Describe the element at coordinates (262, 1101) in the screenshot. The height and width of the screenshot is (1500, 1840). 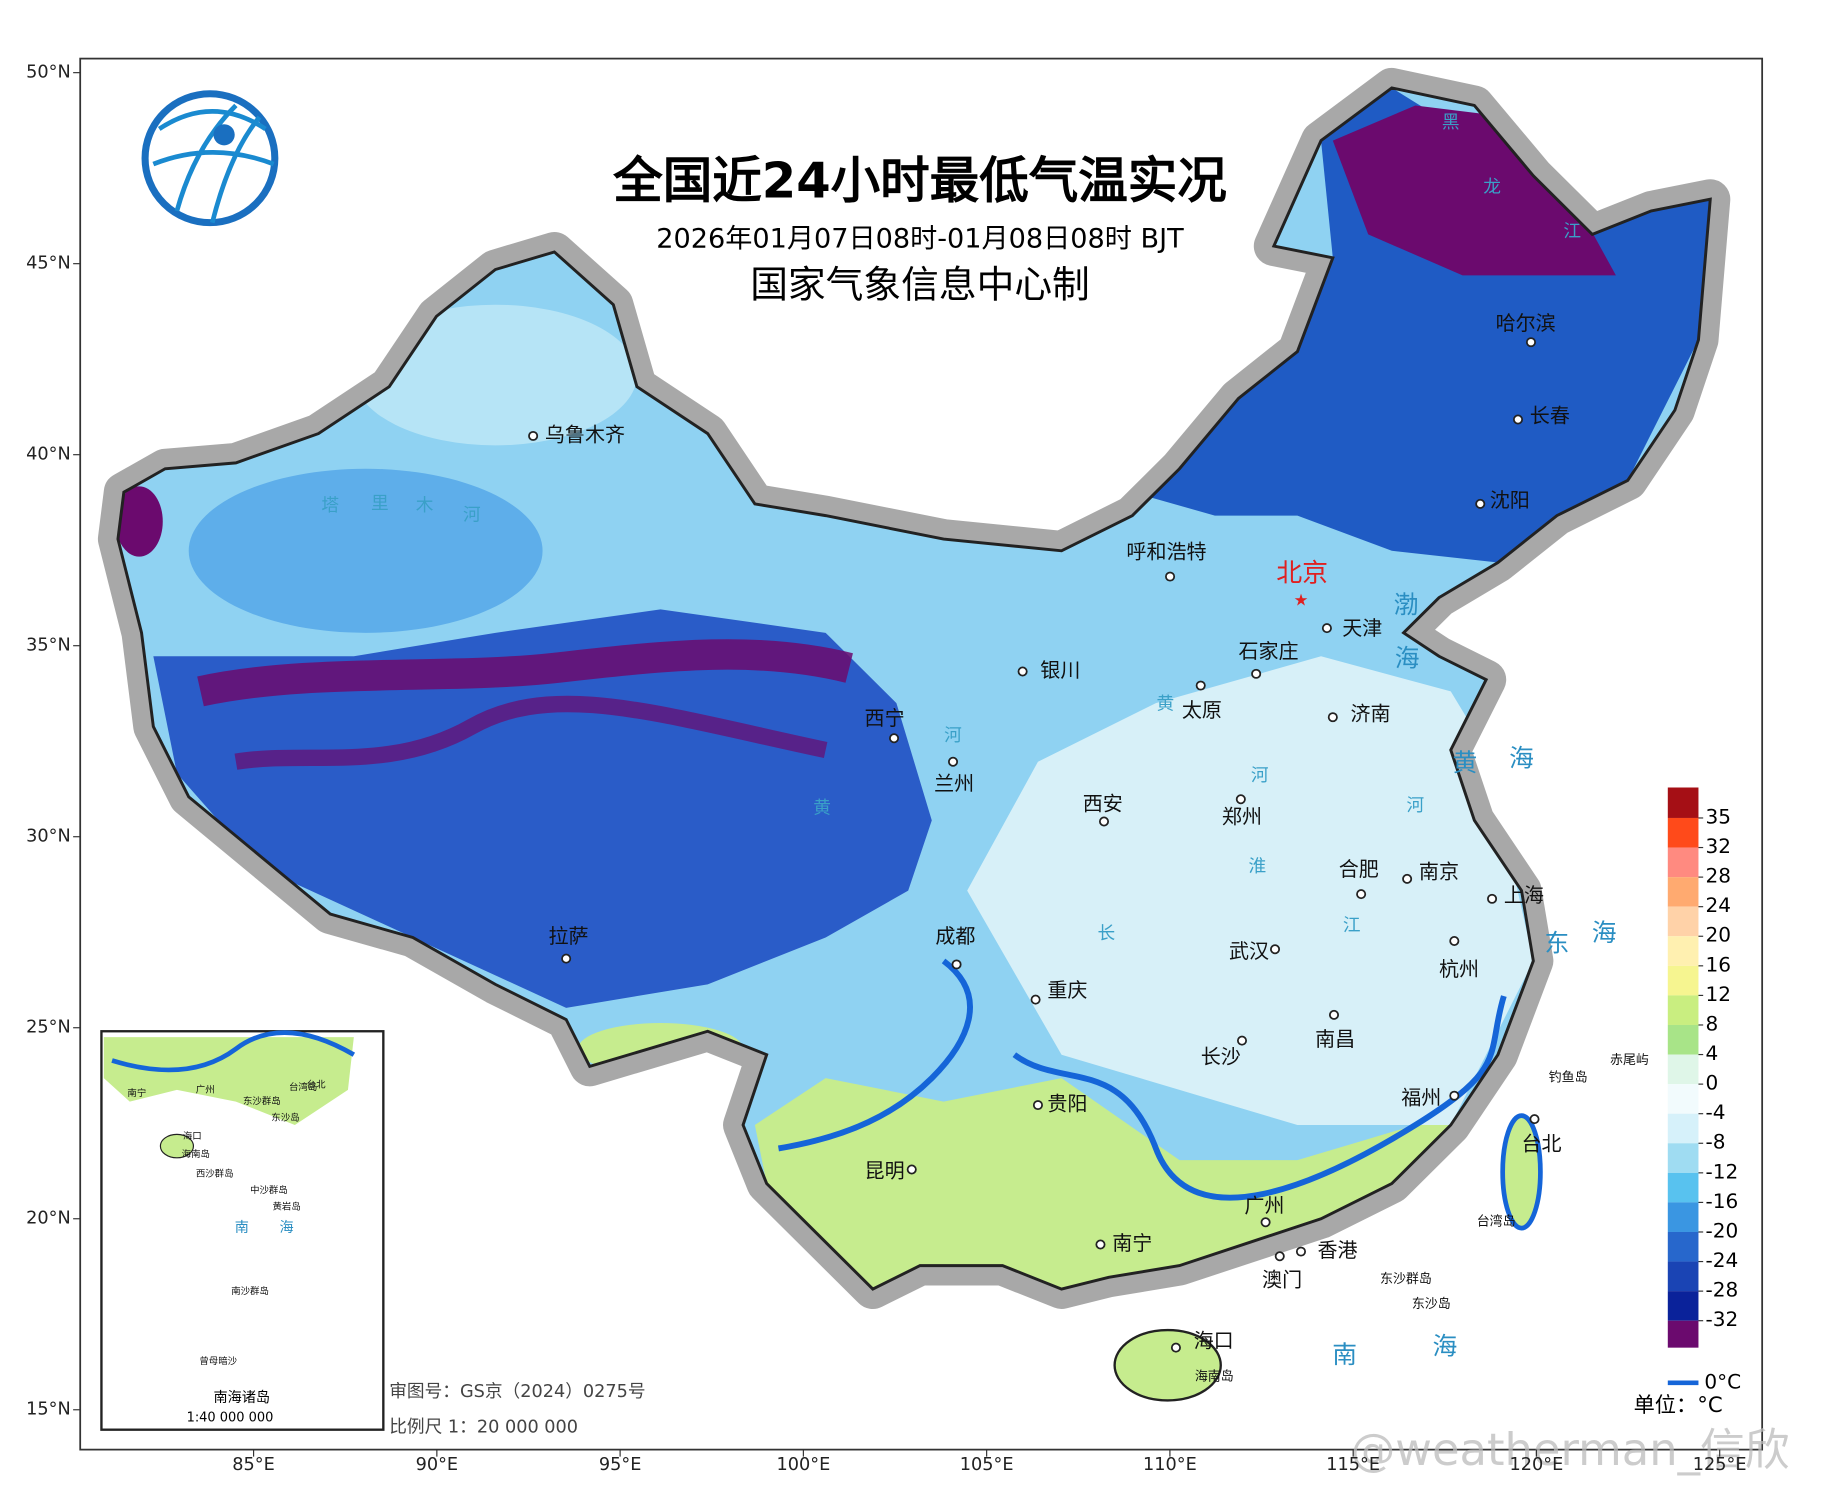
I see `inset-label: 东沙群岛` at that location.